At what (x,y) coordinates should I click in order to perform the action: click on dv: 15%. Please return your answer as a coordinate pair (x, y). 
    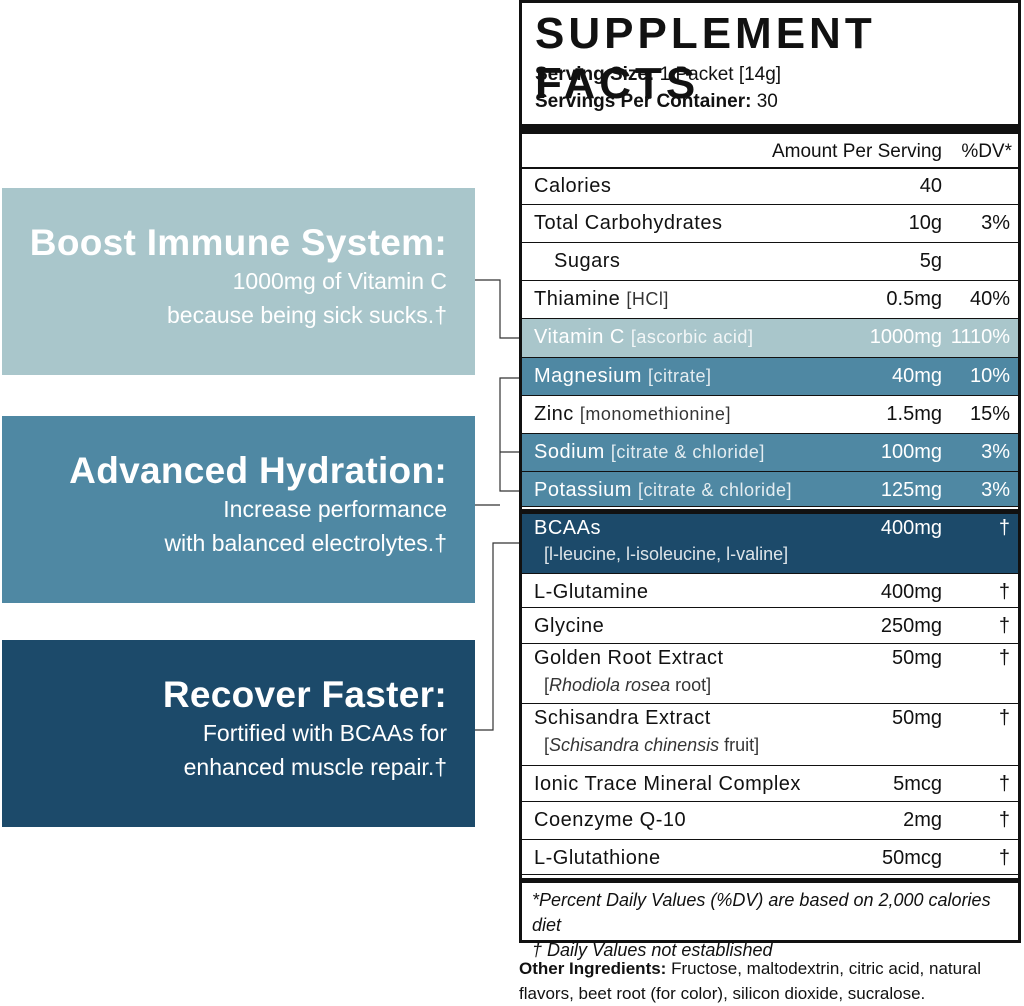
    Looking at the image, I should click on (989, 414).